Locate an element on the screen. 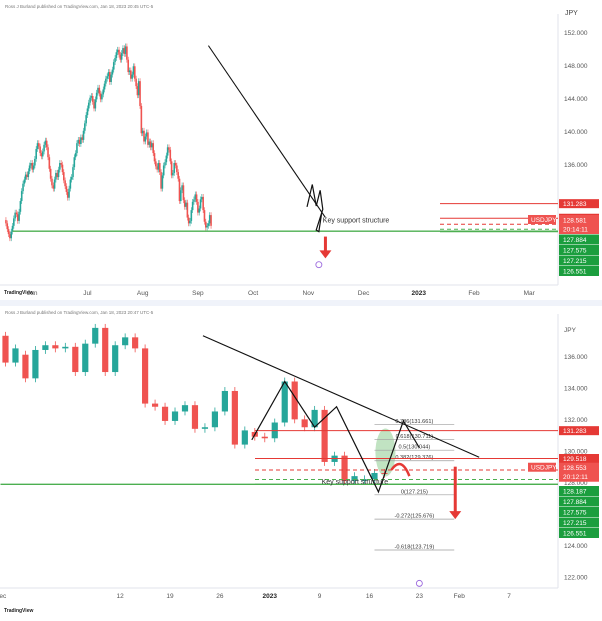 The image size is (602, 621). current-price-label: 128.553 is located at coordinates (575, 468).